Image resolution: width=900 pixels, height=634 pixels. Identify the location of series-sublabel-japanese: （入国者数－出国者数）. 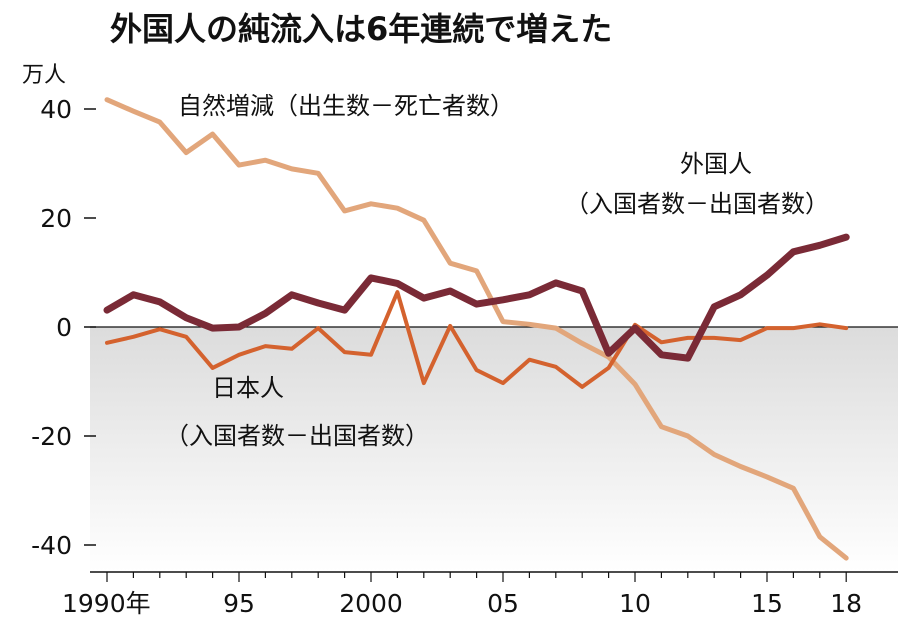
(297, 436).